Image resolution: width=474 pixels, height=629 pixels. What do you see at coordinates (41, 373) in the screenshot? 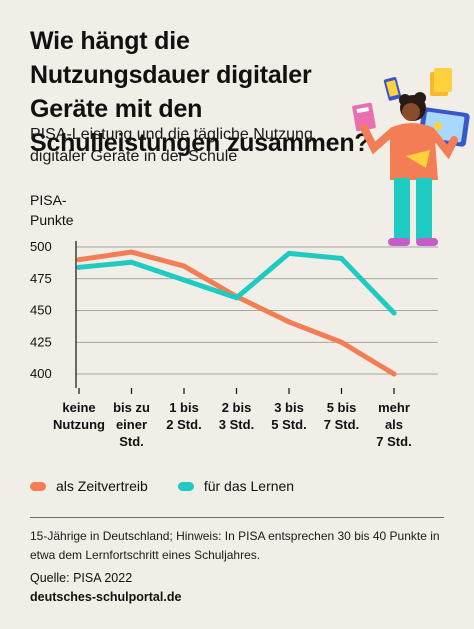
I see `y-tick-label: 400` at bounding box center [41, 373].